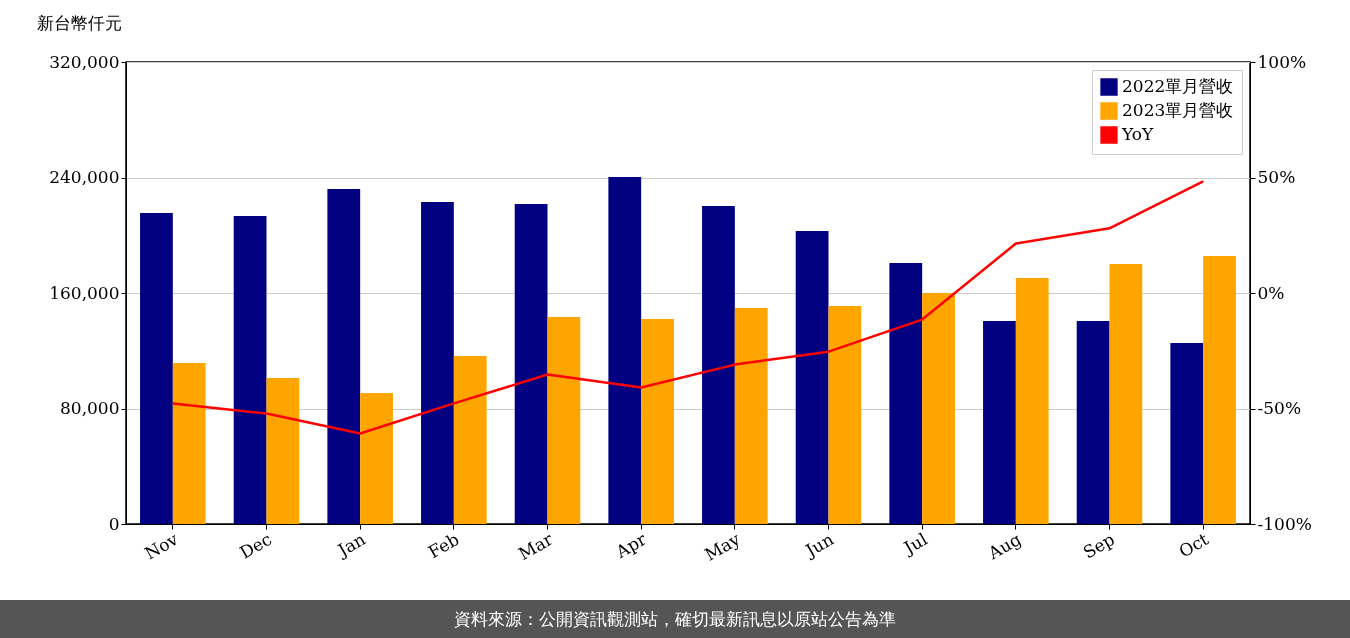 The width and height of the screenshot is (1350, 638). Describe the element at coordinates (1137, 134) in the screenshot. I see `legend-label: YoY` at that location.